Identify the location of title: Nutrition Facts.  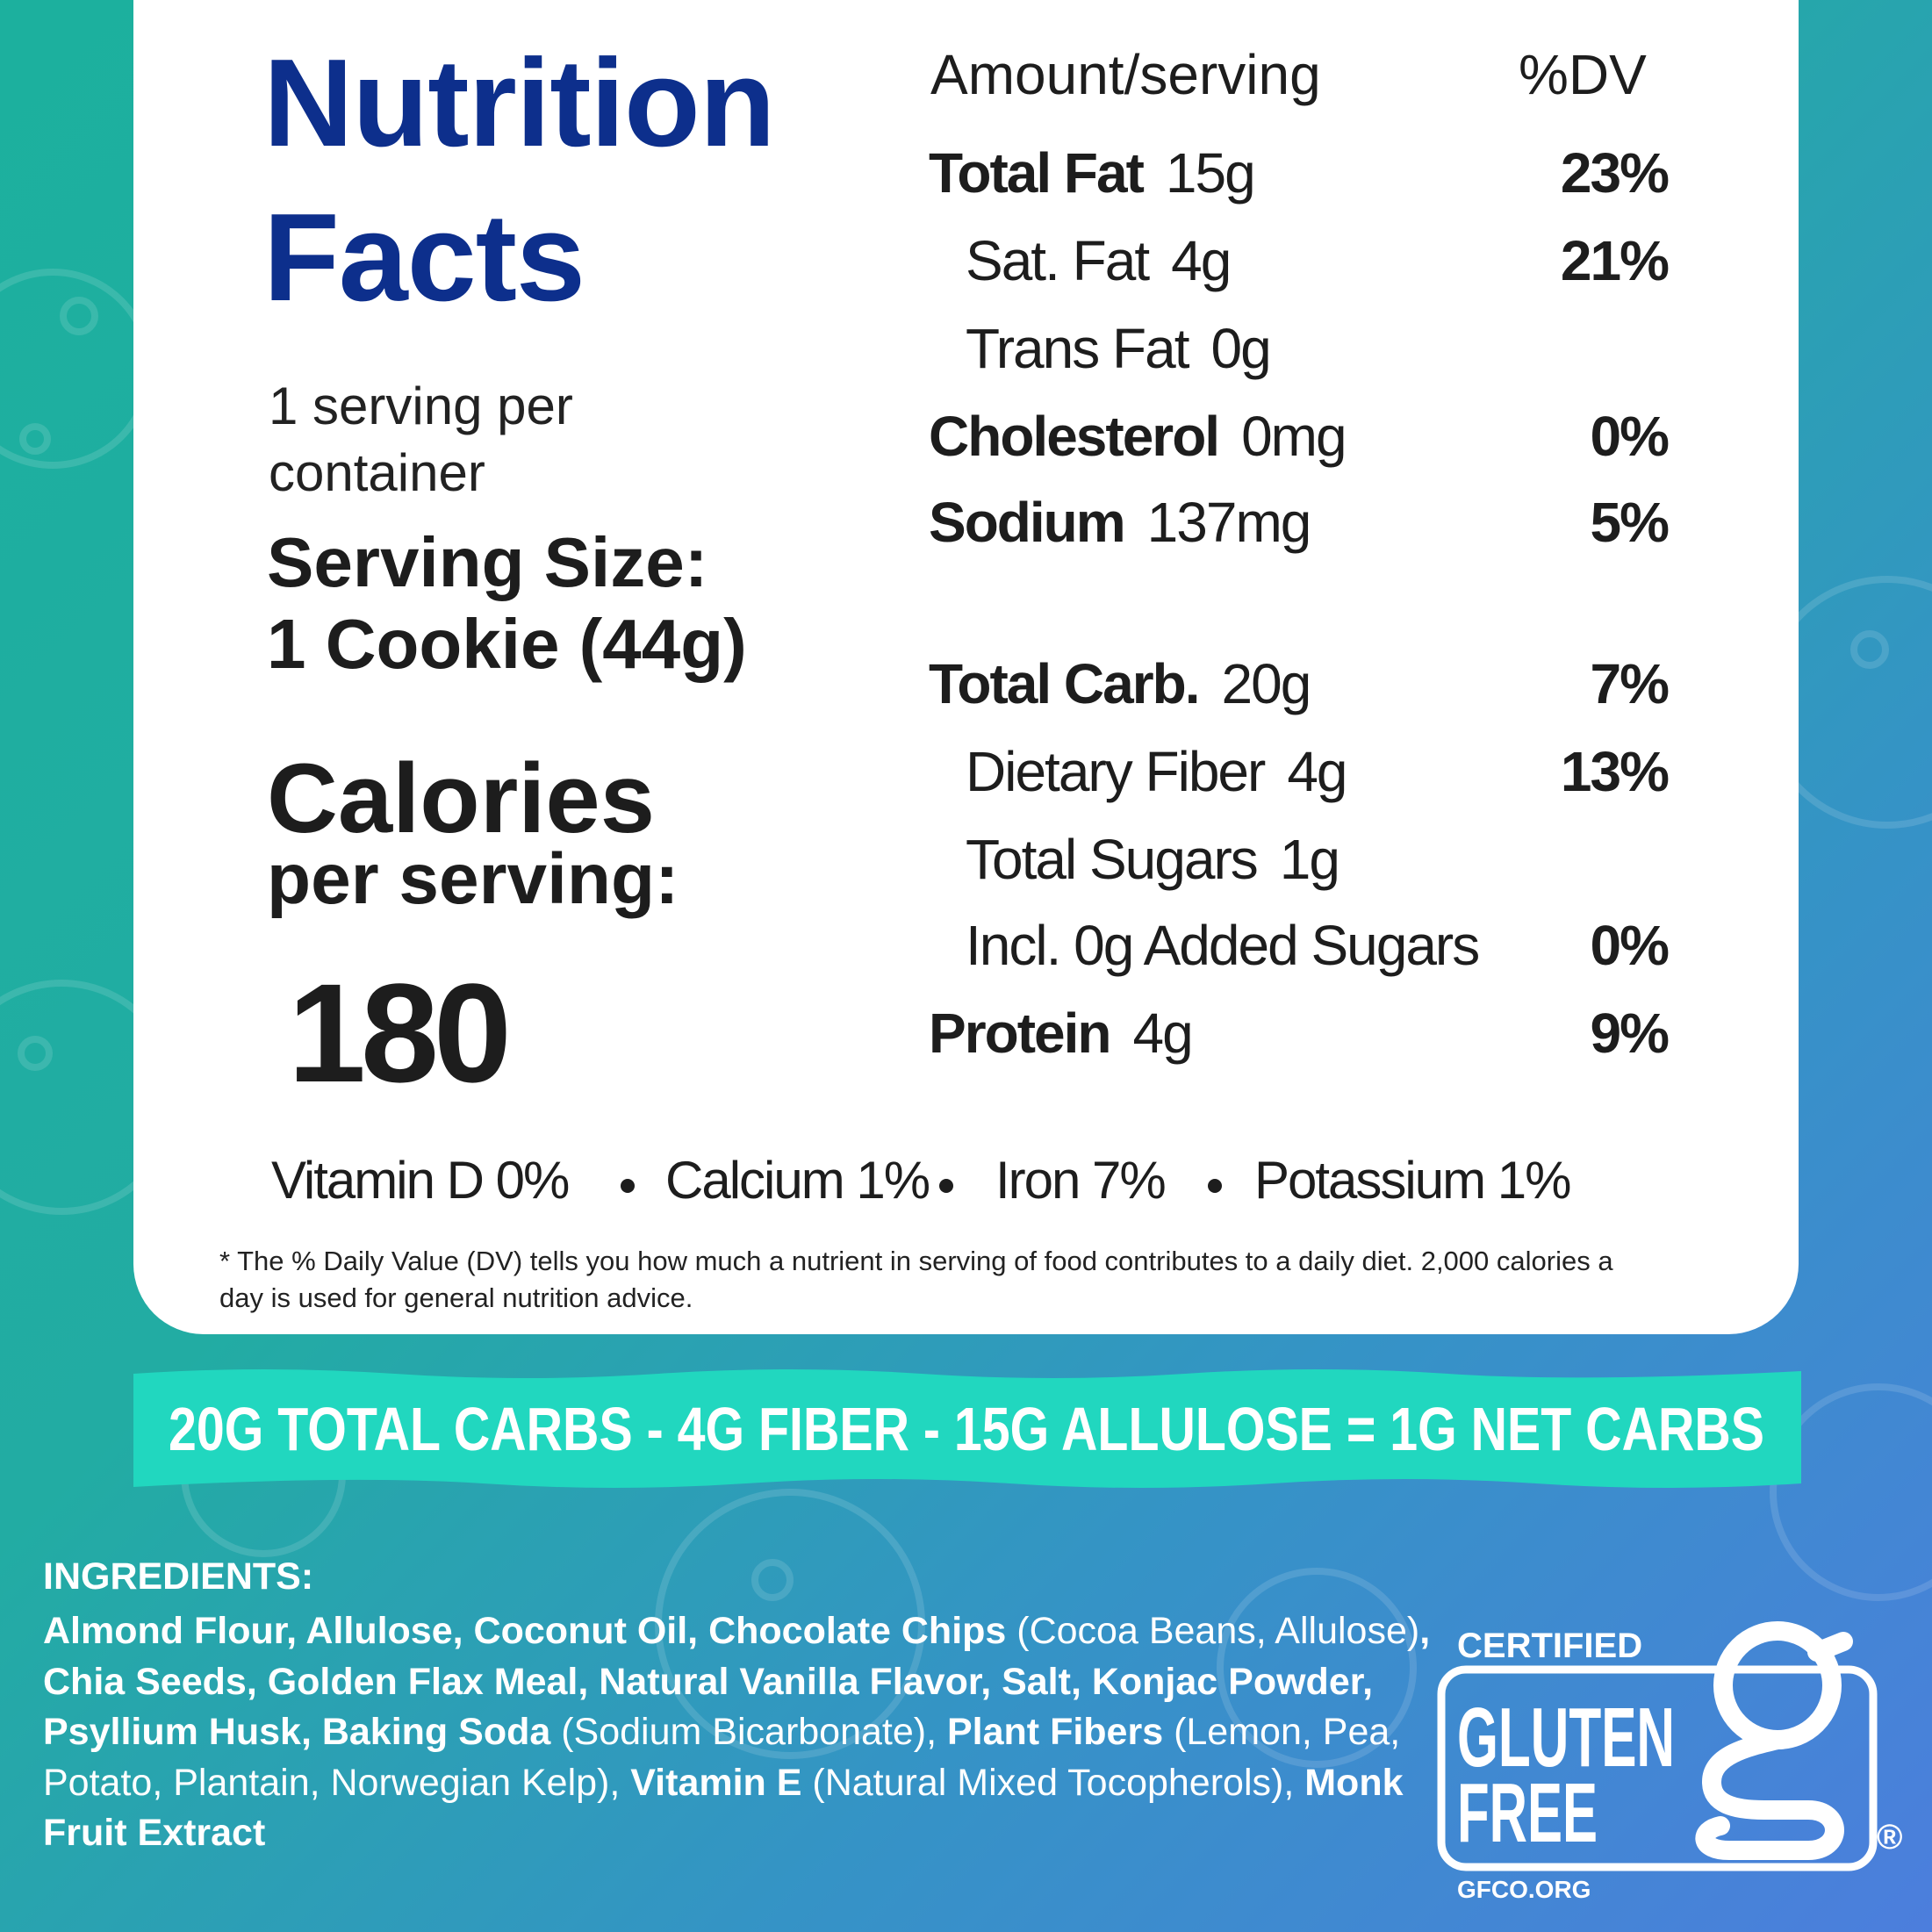
(519, 180).